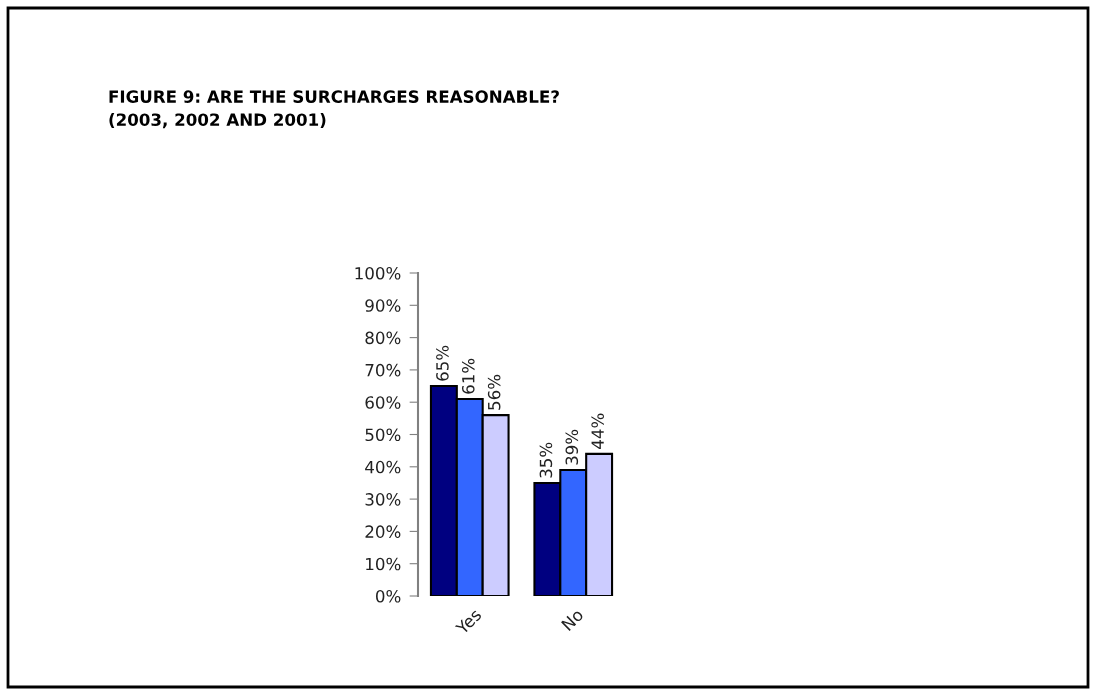  What do you see at coordinates (383, 499) in the screenshot?
I see `y-tick-label: 30%` at bounding box center [383, 499].